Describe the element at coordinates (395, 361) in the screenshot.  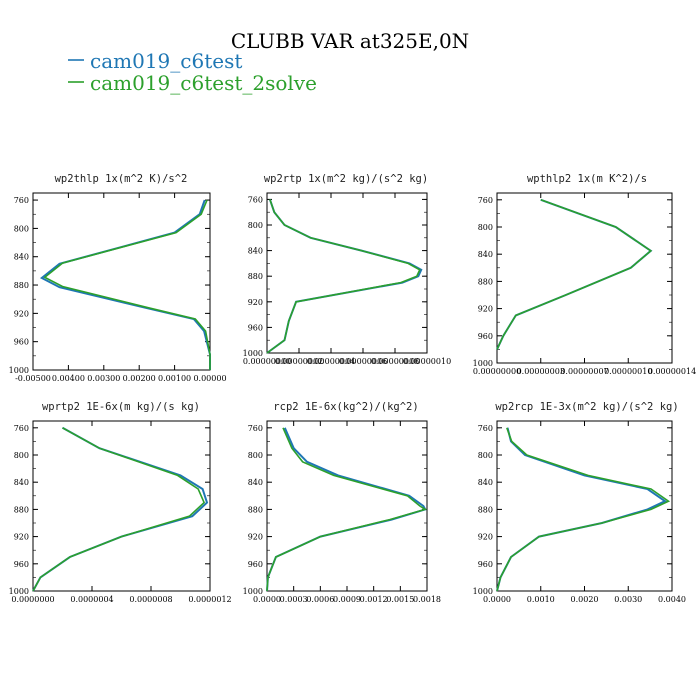
I see `x-tick-label: 0.00000008` at that location.